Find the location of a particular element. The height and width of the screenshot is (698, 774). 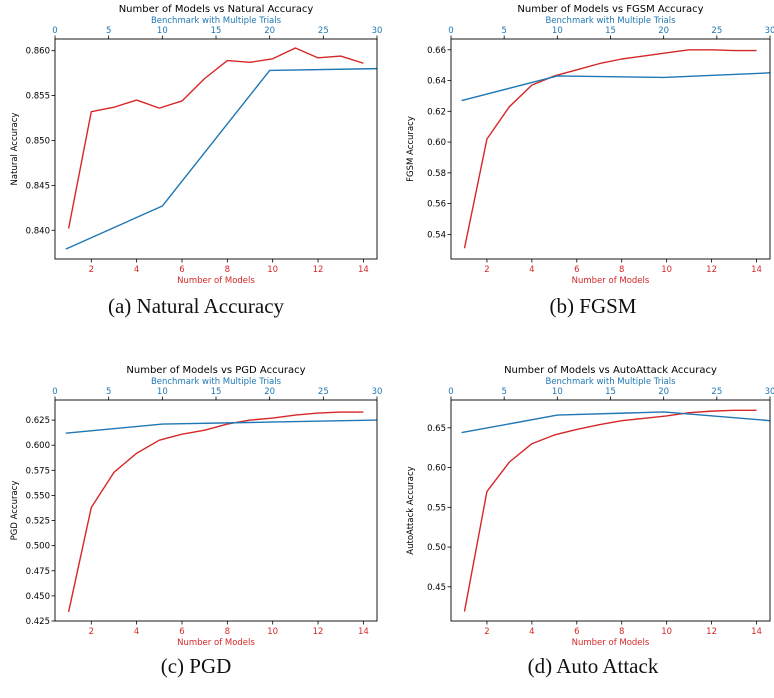

y-tick-label: 0.54 is located at coordinates (436, 235).